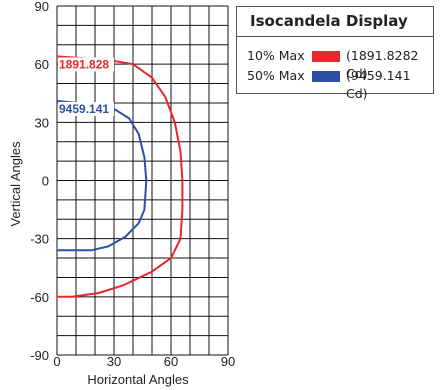  I want to click on legend-item-50pct: 50% Max (9459.141 Cd), so click(335, 84).